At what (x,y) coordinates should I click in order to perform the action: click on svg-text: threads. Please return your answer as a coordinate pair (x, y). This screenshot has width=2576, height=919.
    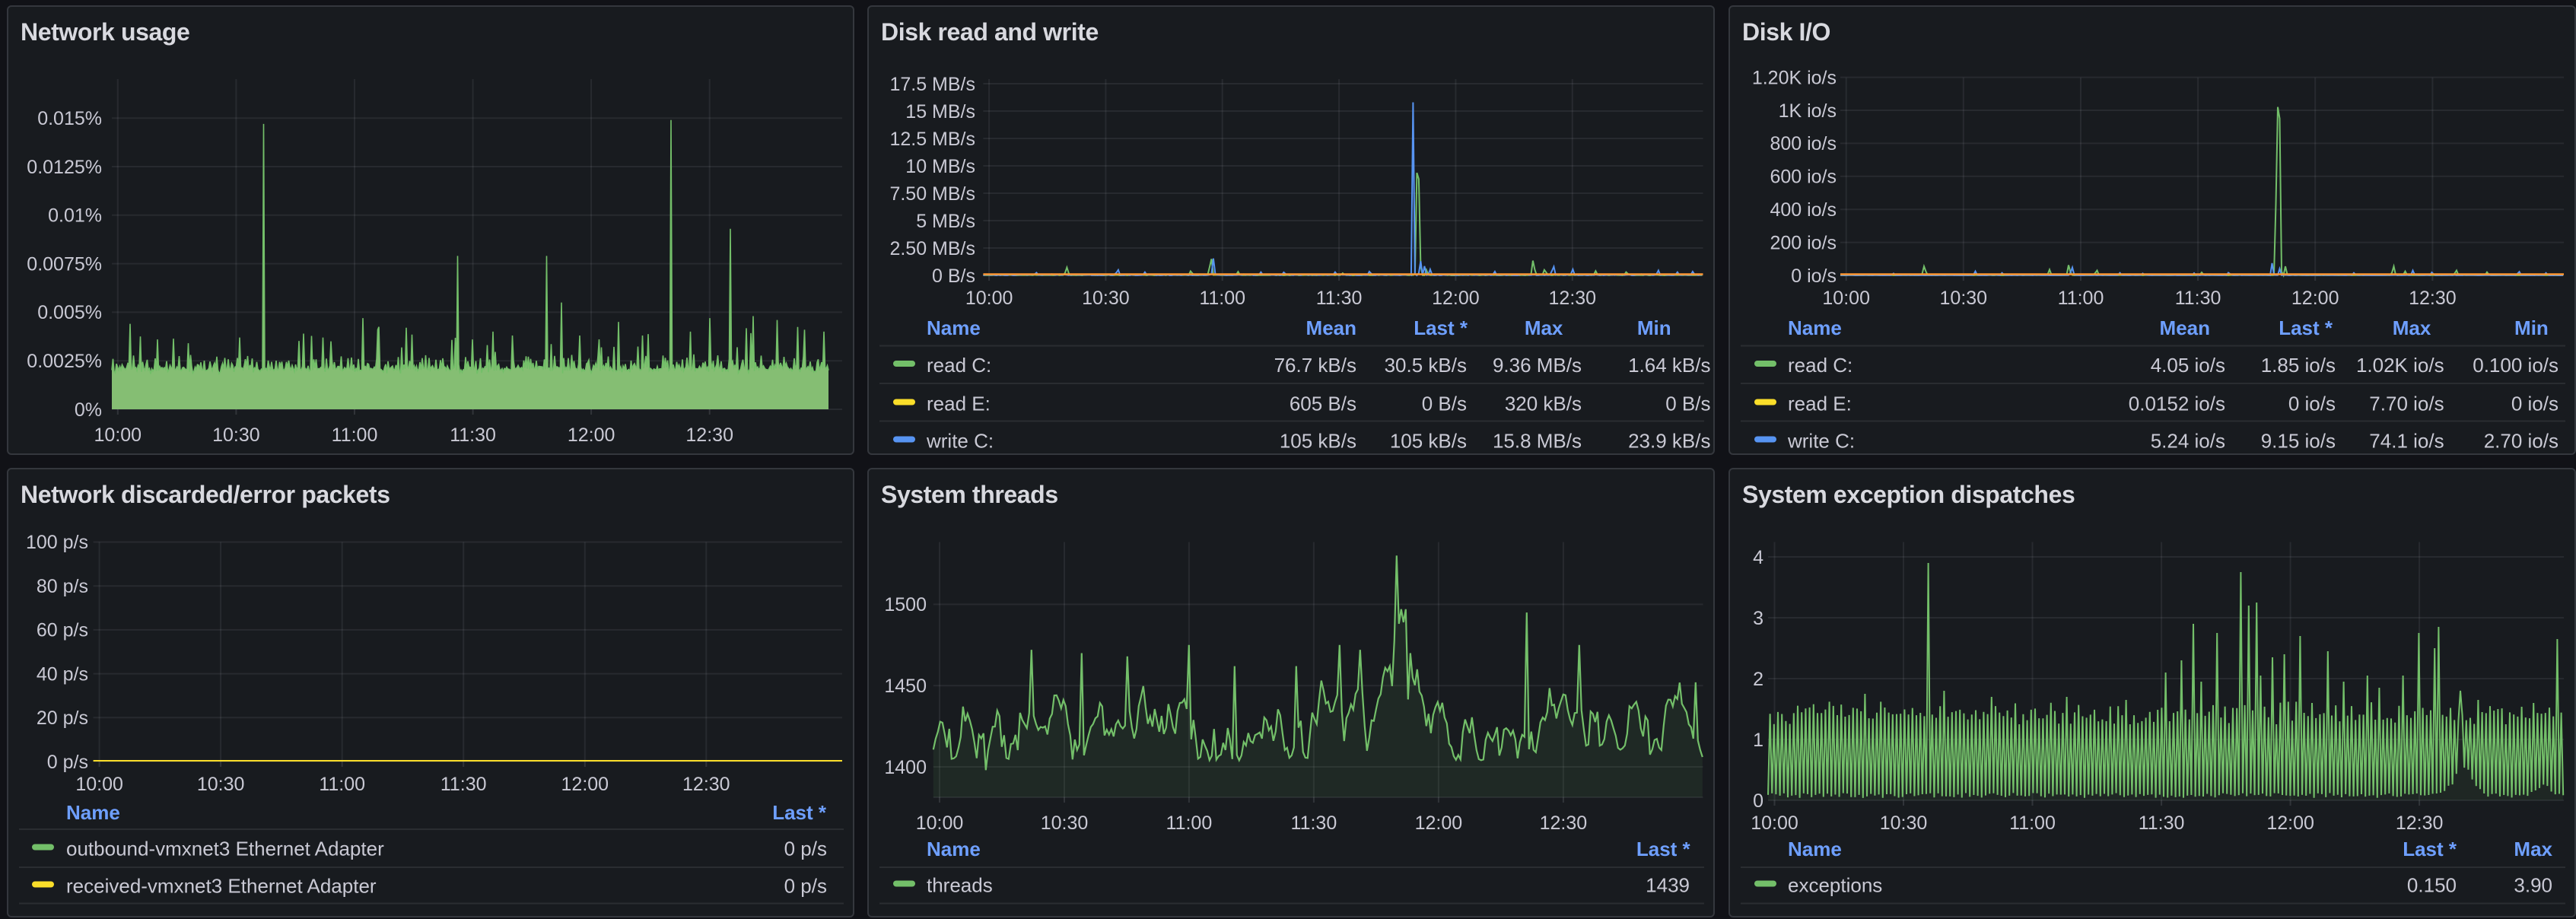
    Looking at the image, I should click on (960, 886).